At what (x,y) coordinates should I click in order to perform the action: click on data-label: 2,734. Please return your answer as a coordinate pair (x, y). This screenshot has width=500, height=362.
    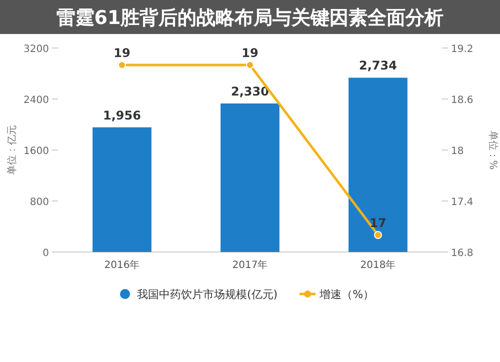
    Looking at the image, I should click on (378, 65).